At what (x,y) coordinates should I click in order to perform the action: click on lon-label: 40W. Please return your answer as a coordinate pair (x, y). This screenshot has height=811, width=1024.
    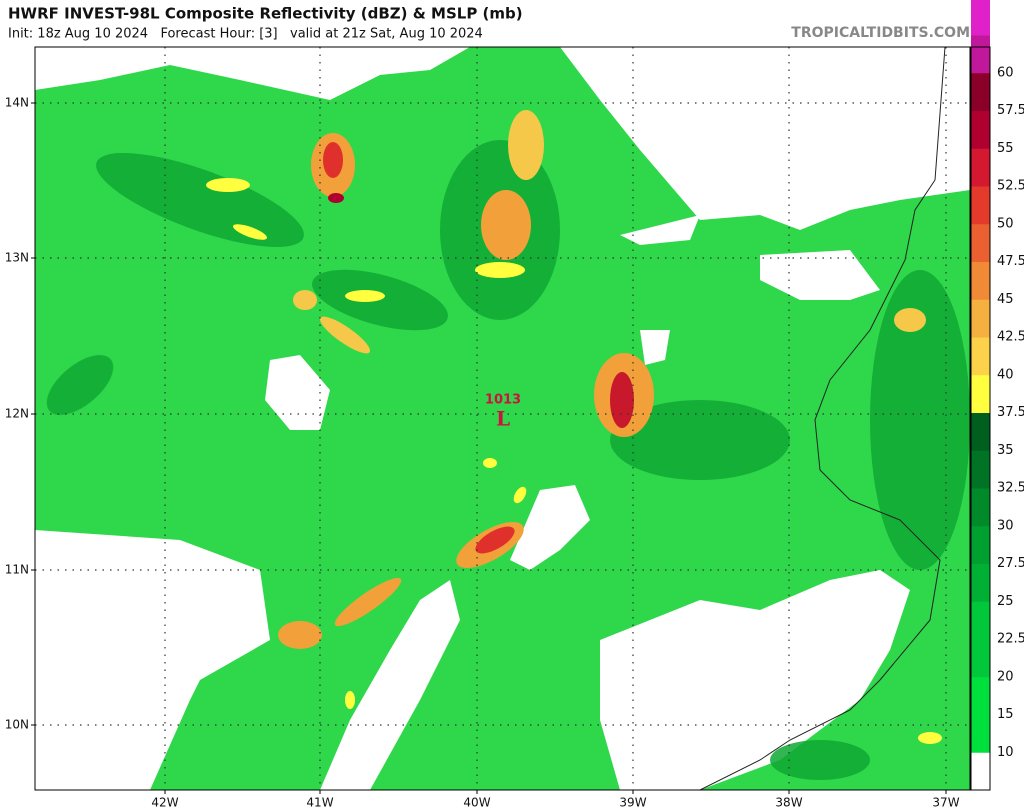
    Looking at the image, I should click on (476, 803).